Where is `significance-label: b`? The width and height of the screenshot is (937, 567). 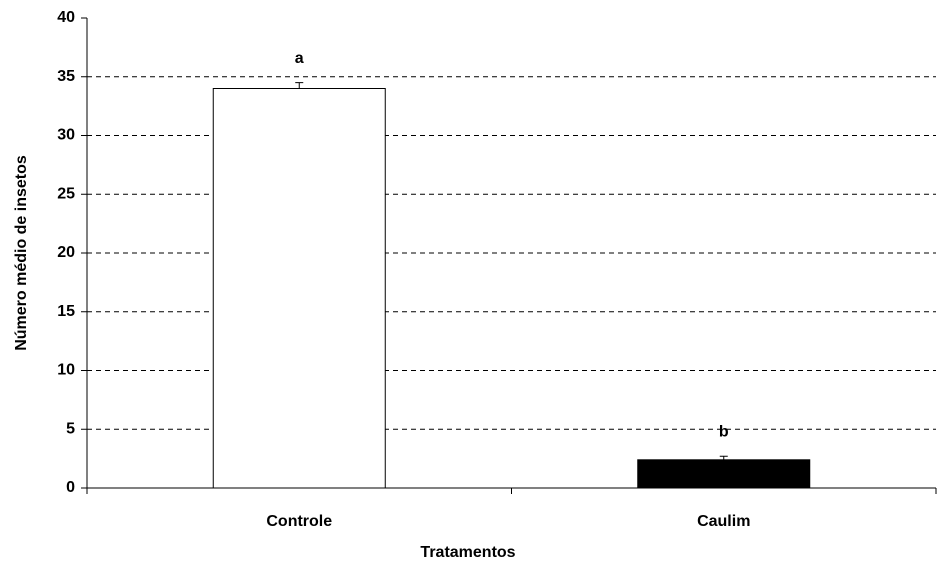 significance-label: b is located at coordinates (724, 431).